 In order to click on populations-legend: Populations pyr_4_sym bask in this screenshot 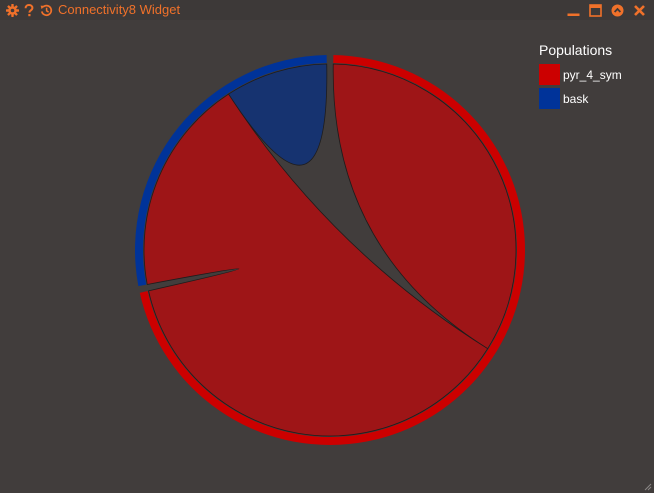, I will do `click(594, 76)`.